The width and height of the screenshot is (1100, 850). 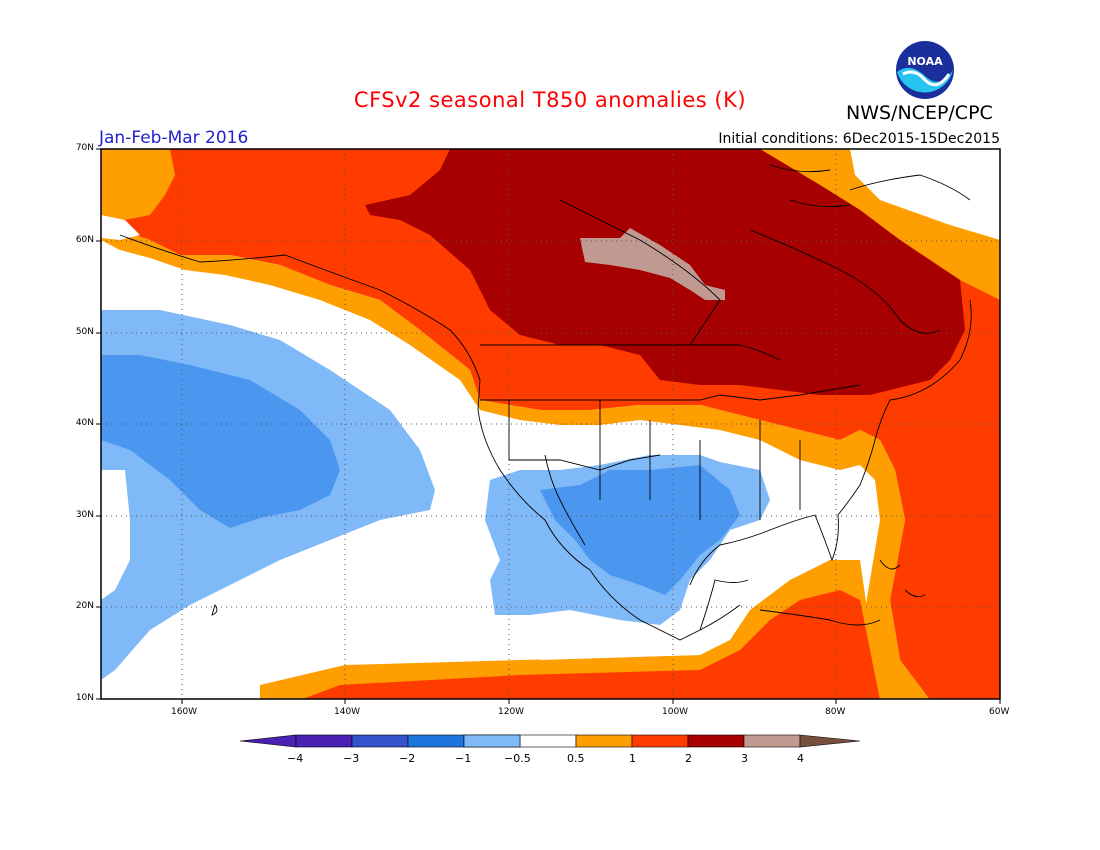 What do you see at coordinates (859, 139) in the screenshot?
I see `initial-conditions: Initial conditions: 6Dec2015-15Dec2015` at bounding box center [859, 139].